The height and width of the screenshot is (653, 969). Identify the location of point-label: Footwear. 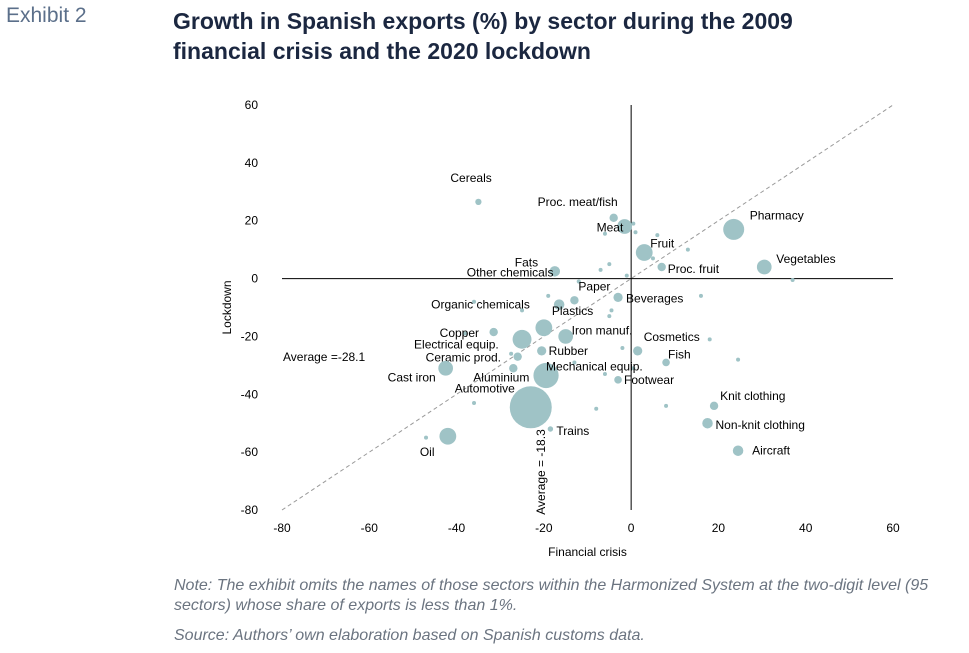
(649, 380).